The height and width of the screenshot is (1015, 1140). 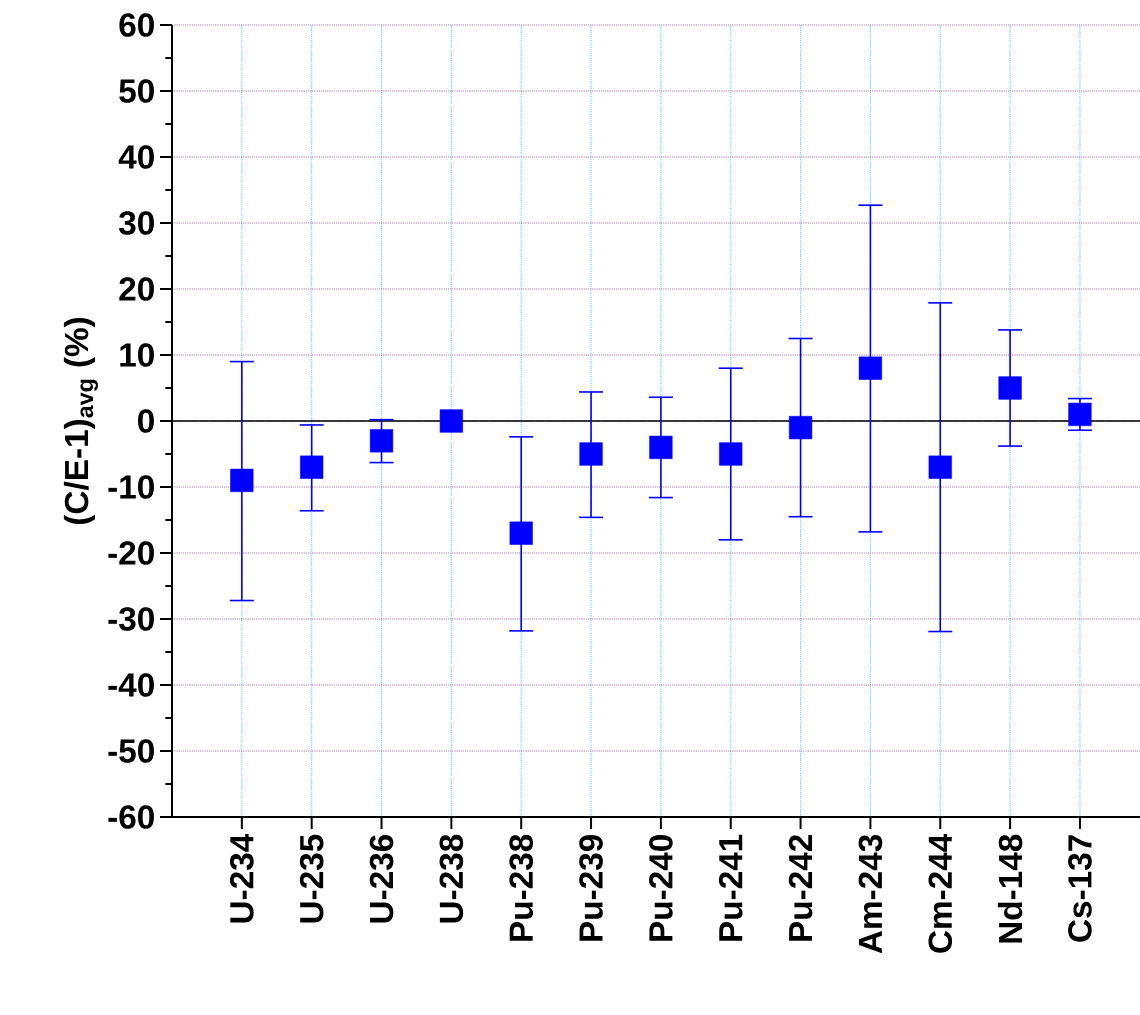 What do you see at coordinates (591, 887) in the screenshot?
I see `x-tick-label: Pu-239` at bounding box center [591, 887].